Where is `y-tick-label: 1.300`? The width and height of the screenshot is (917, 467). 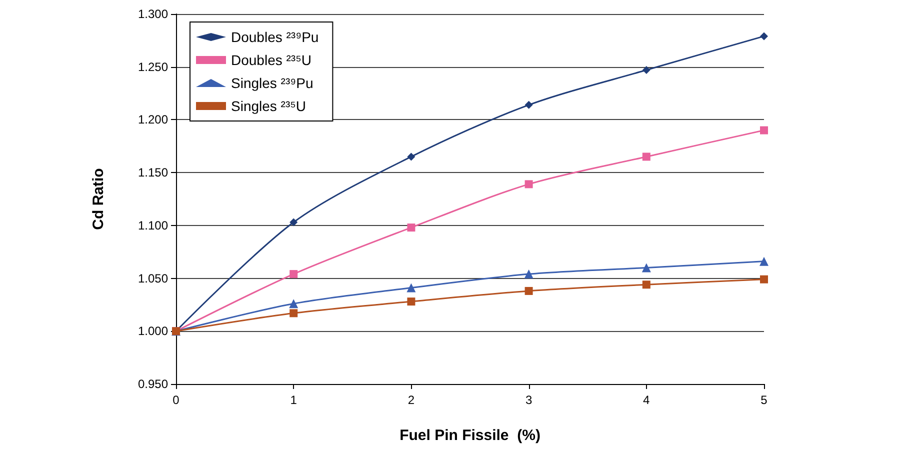 y-tick-label: 1.300 is located at coordinates (153, 14).